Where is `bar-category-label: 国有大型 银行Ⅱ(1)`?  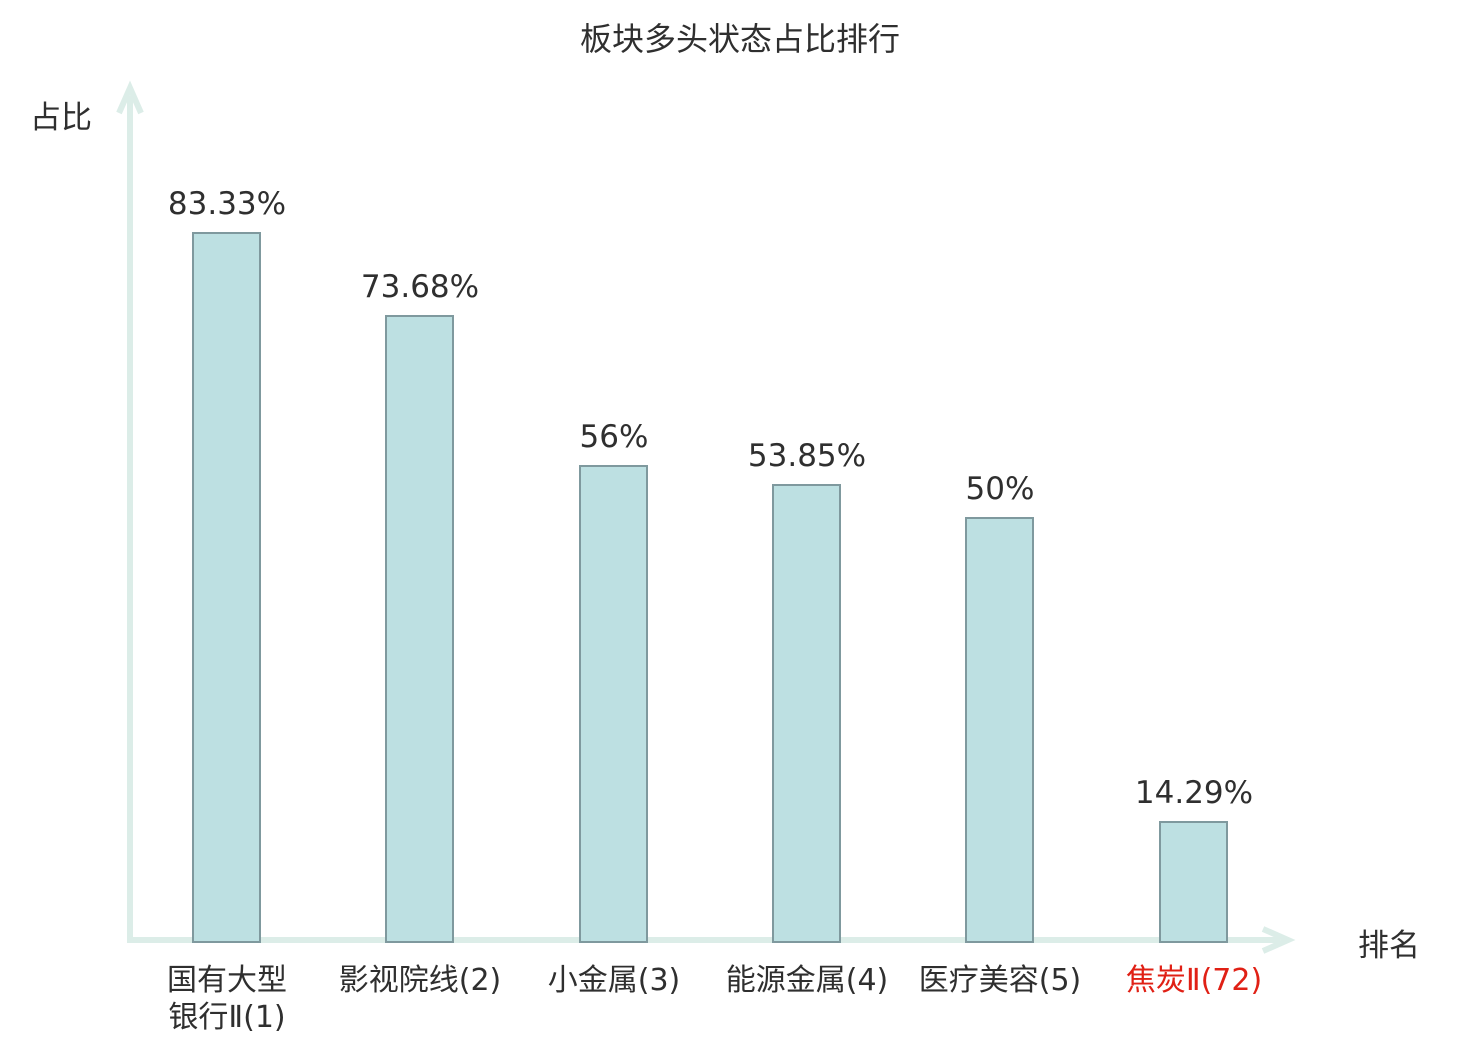 bar-category-label: 国有大型 银行Ⅱ(1) is located at coordinates (227, 999).